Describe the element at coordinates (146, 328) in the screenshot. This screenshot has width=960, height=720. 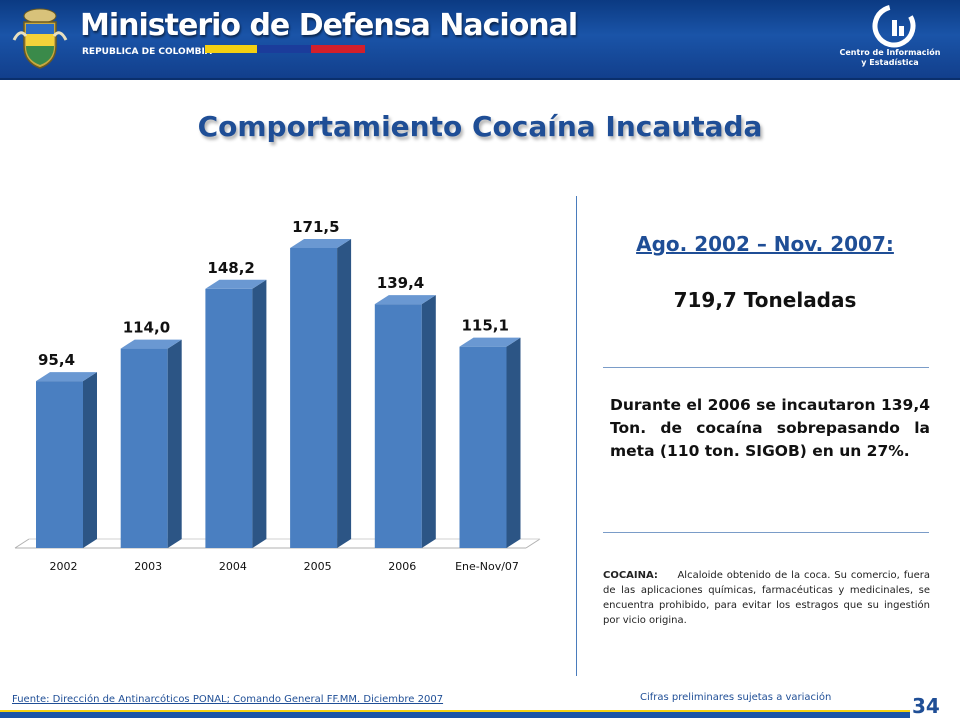
I see `data-label-2003: 114,0` at that location.